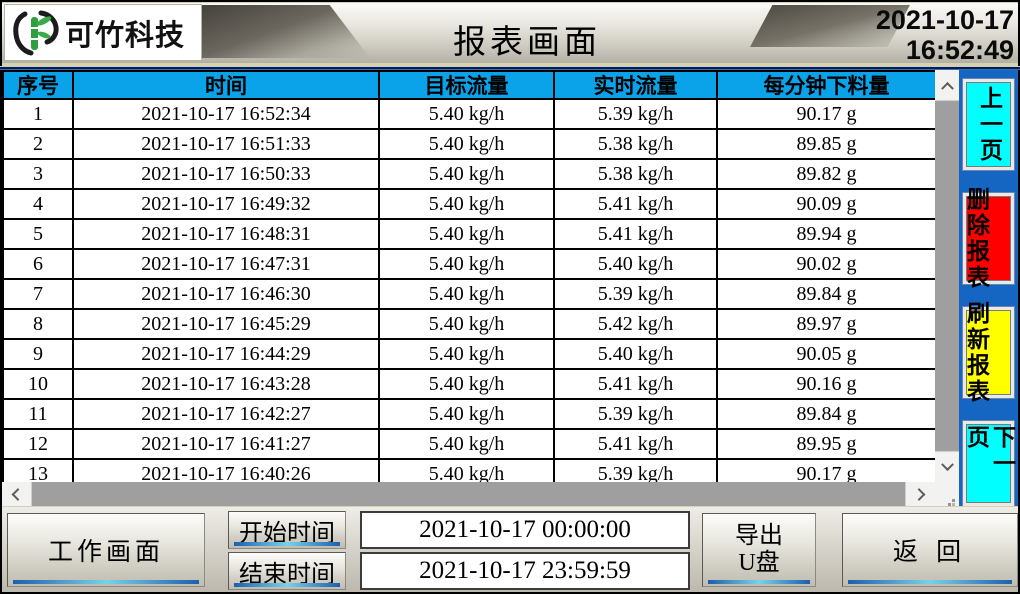  Describe the element at coordinates (636, 85) in the screenshot. I see `column-header-realtime-flow: 实时流量` at that location.